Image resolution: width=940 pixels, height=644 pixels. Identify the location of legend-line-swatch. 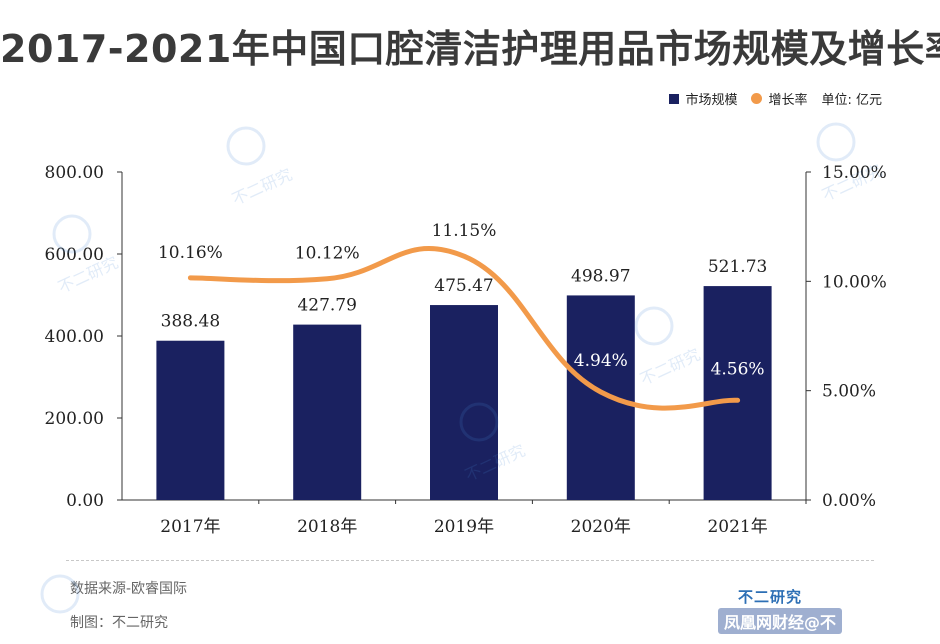
(757, 98).